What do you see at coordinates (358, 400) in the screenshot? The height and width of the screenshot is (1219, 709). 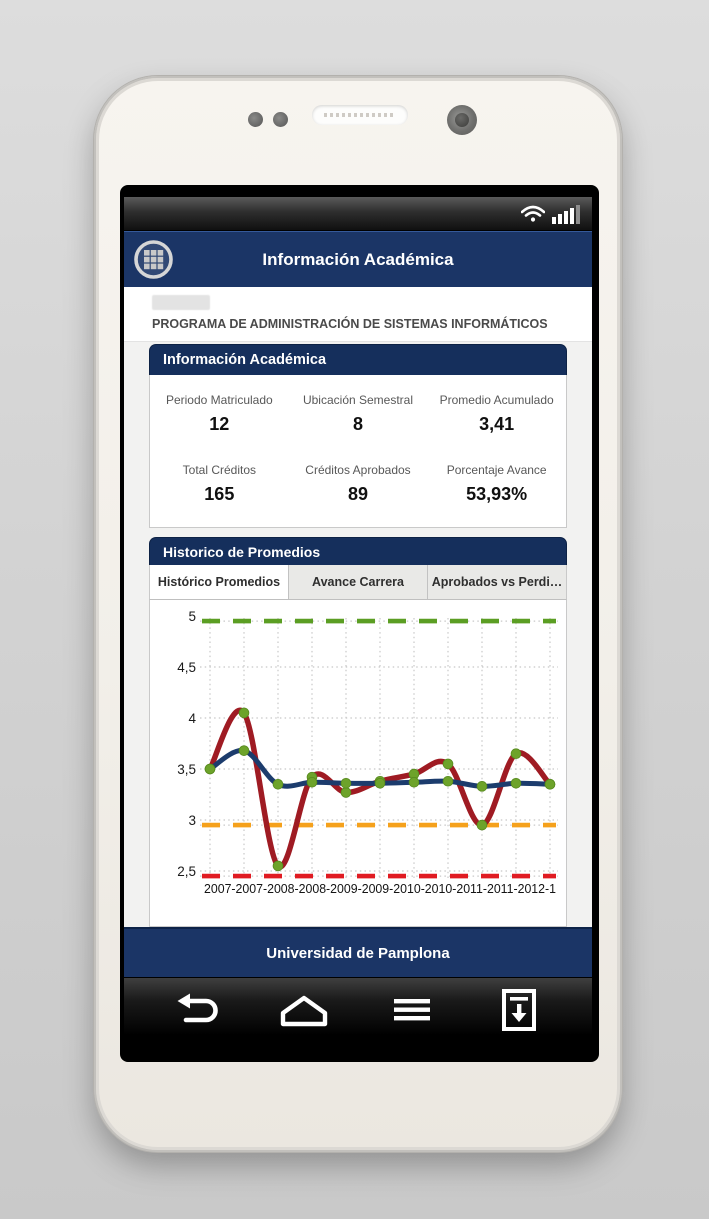 I see `stat-label: Ubicación Semestral` at bounding box center [358, 400].